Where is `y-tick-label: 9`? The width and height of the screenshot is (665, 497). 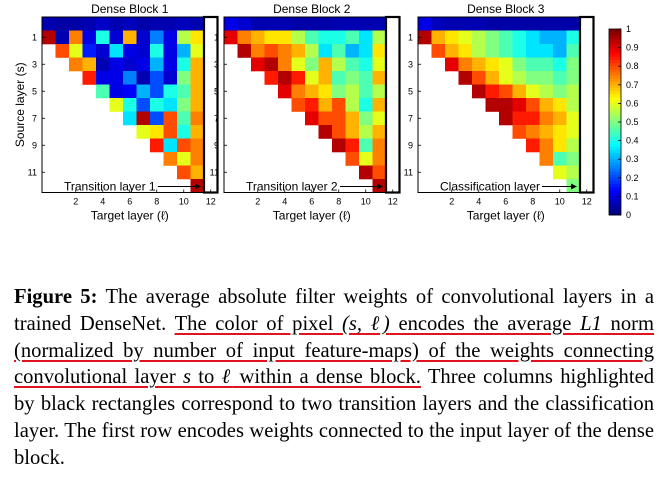 y-tick-label: 9 is located at coordinates (216, 145).